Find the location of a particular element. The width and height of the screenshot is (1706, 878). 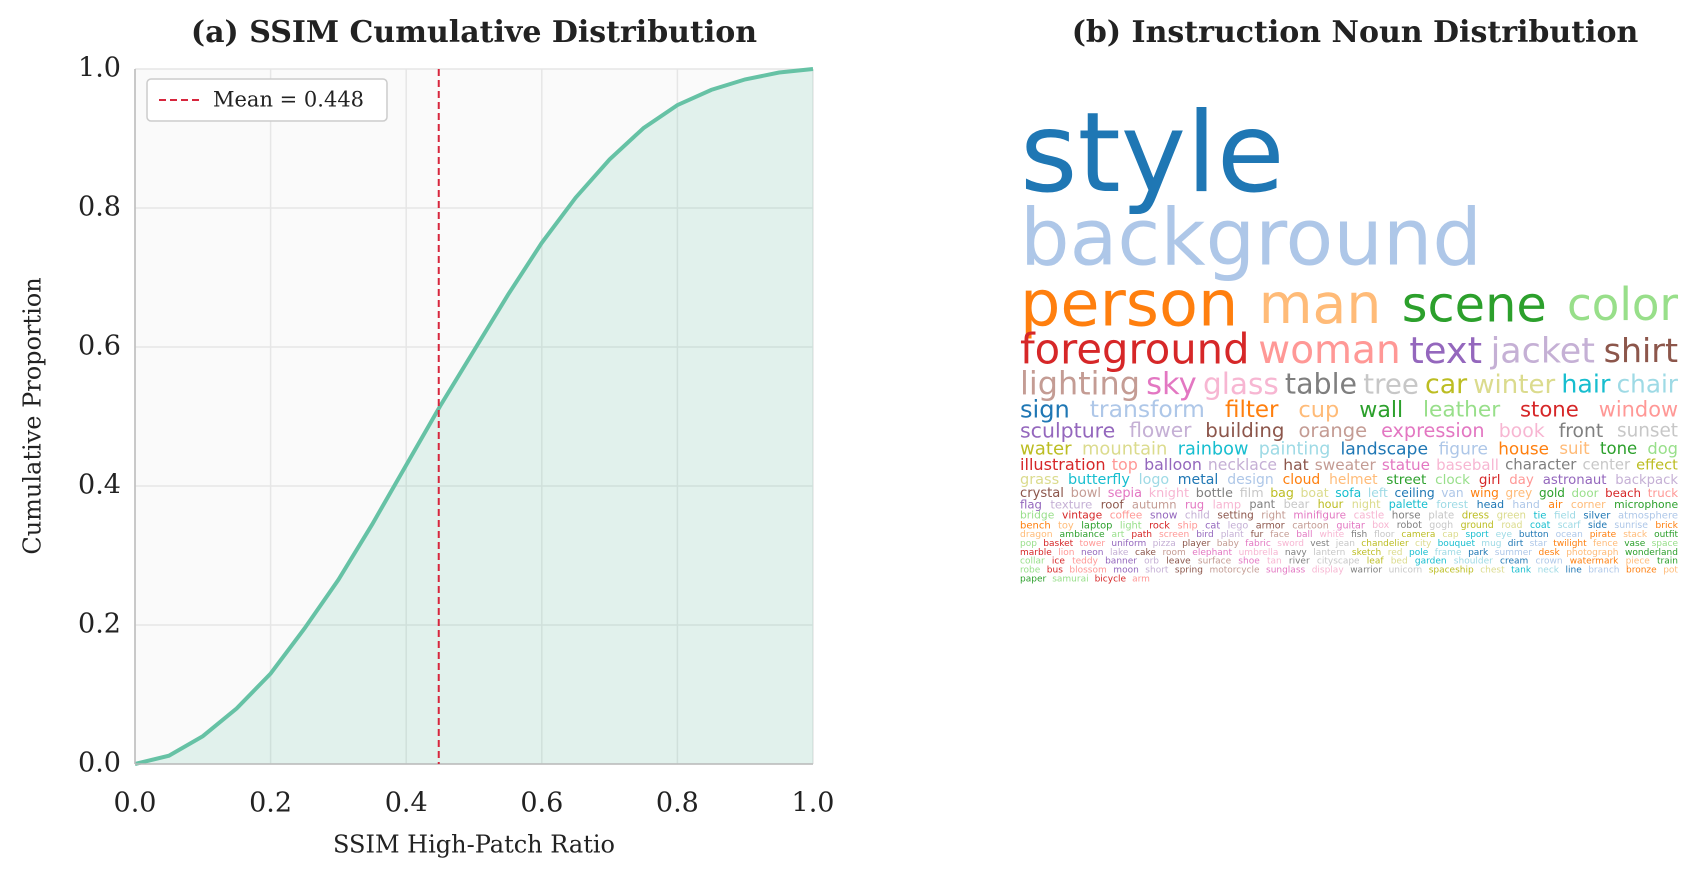

word: mug is located at coordinates (1491, 544).